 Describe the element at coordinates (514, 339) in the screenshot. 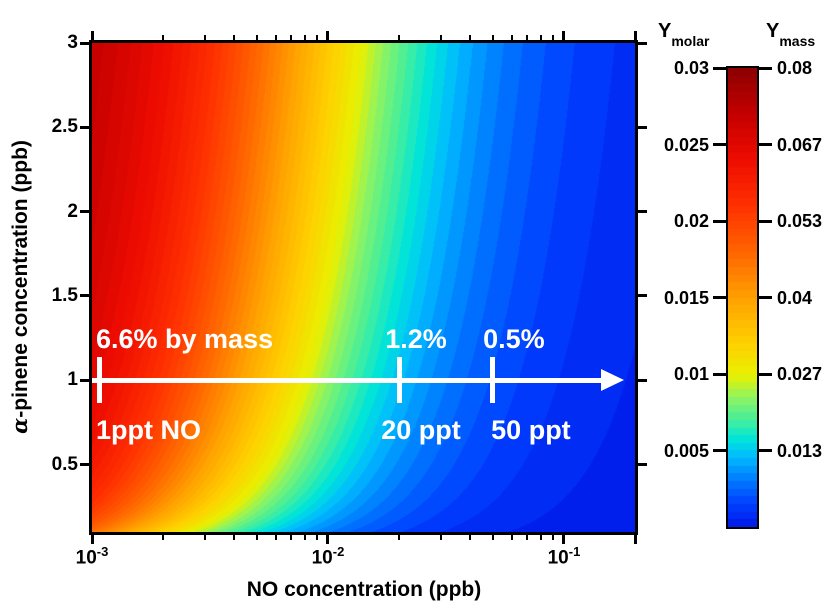

I see `annotation-yield-label: 0.5%` at that location.